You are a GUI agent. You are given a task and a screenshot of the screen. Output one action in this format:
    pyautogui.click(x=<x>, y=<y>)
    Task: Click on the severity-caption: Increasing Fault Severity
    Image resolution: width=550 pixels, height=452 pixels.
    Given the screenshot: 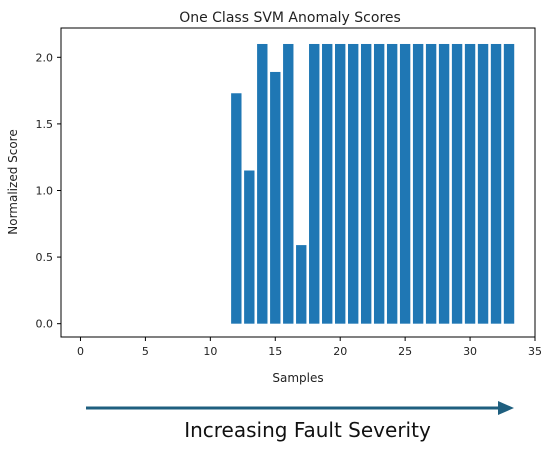 What is the action you would take?
    pyautogui.click(x=307, y=430)
    